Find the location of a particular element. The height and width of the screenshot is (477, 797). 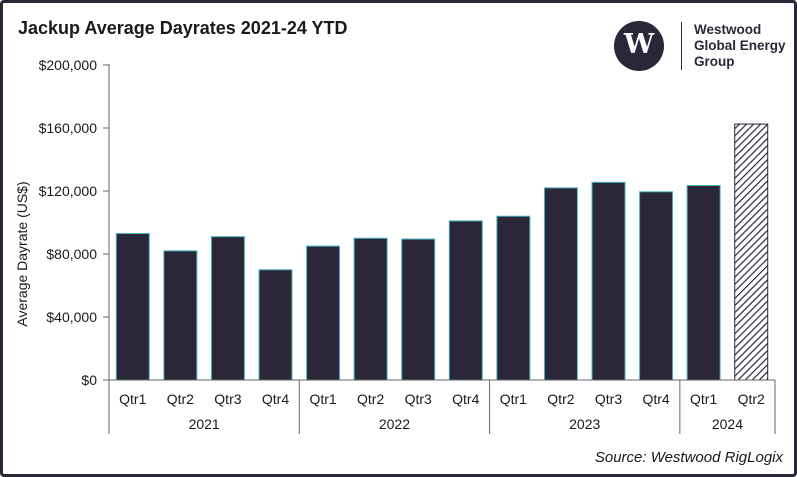

logo-line-3: Group is located at coordinates (714, 61).